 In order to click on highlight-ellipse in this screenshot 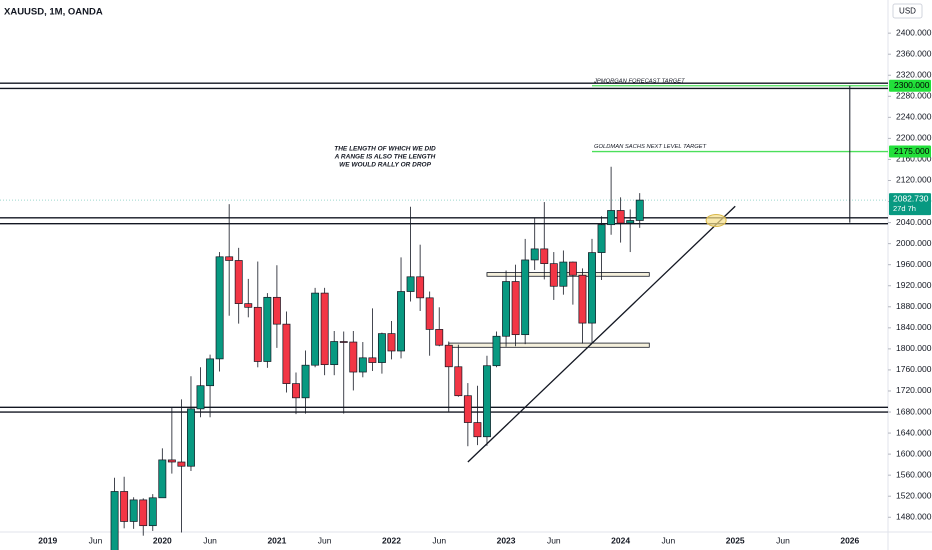, I will do `click(716, 220)`.